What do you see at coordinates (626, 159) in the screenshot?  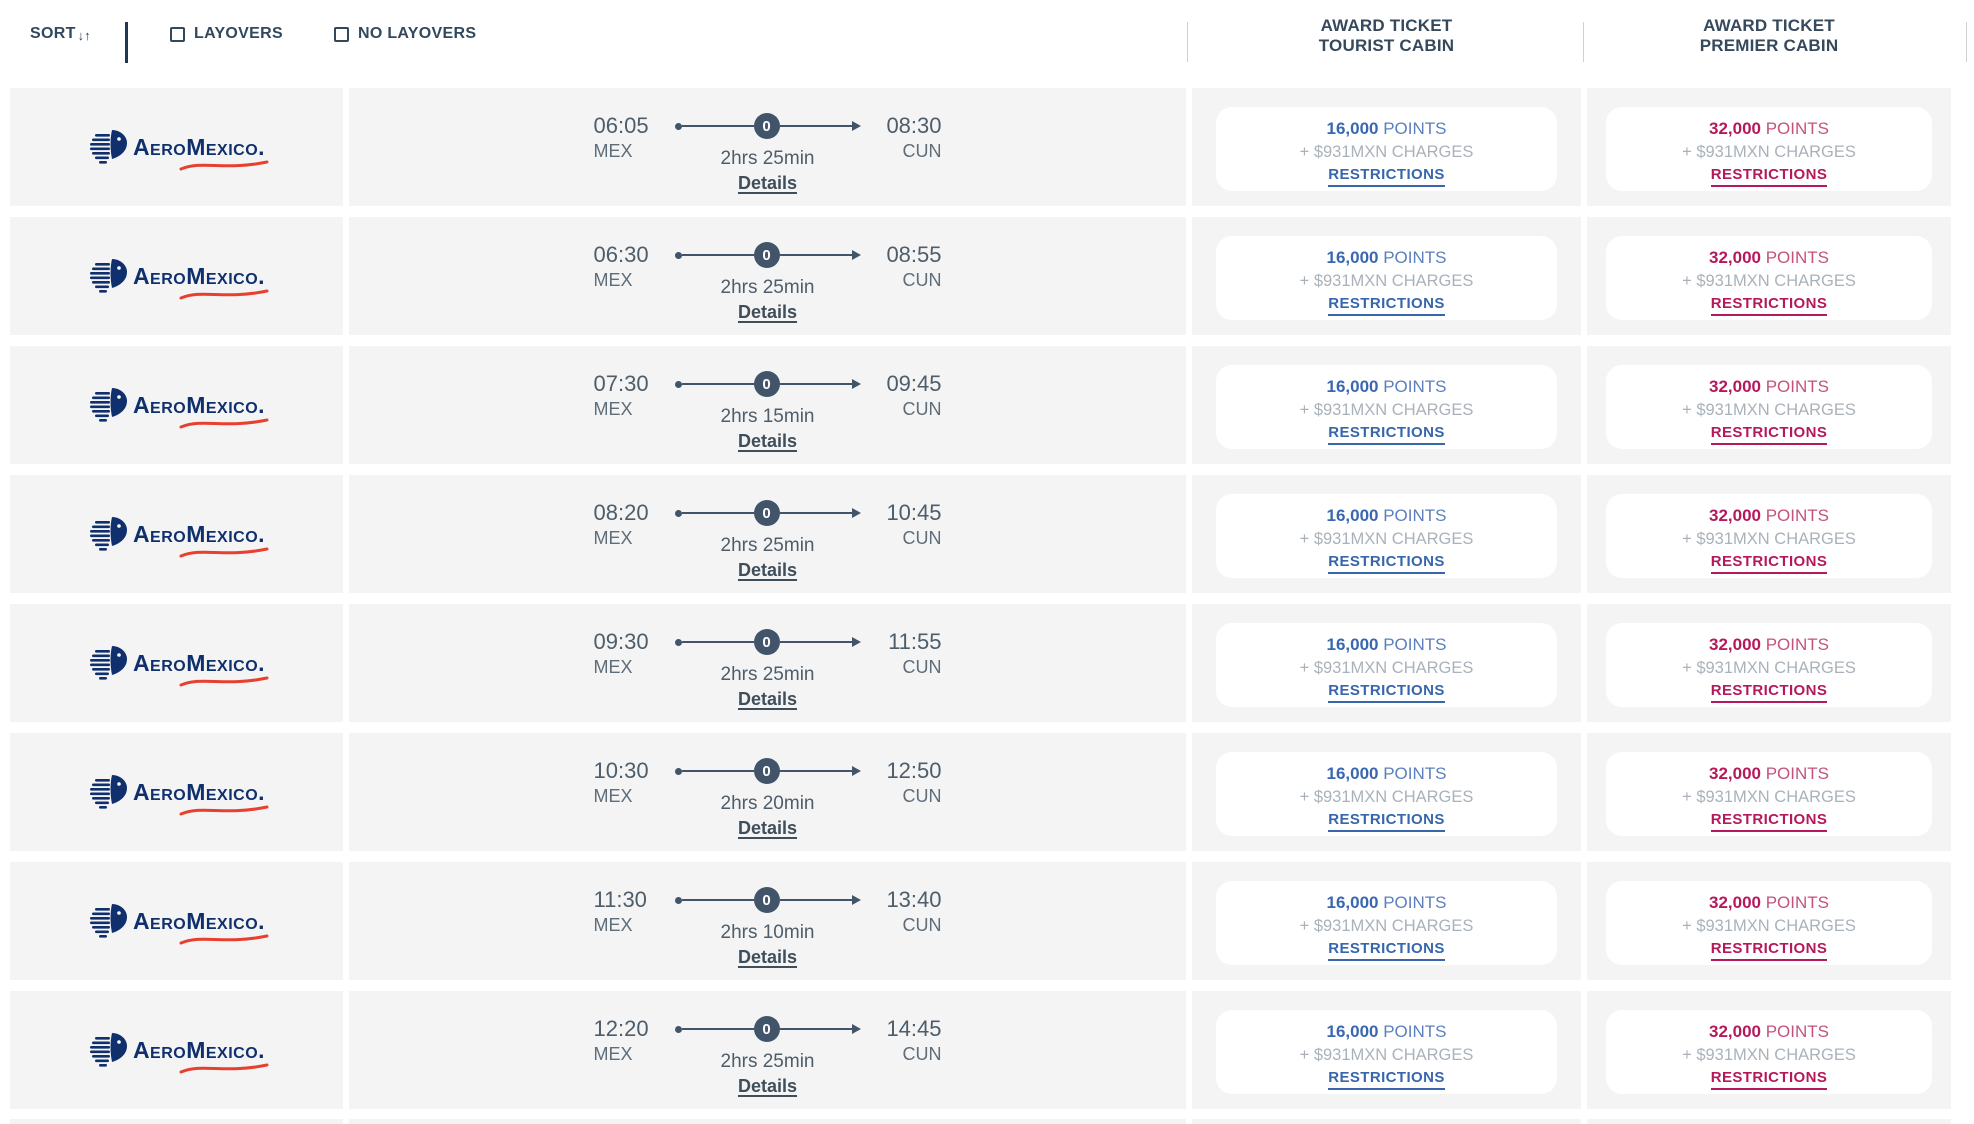 I see `departure-block: 06:05 MEX` at bounding box center [626, 159].